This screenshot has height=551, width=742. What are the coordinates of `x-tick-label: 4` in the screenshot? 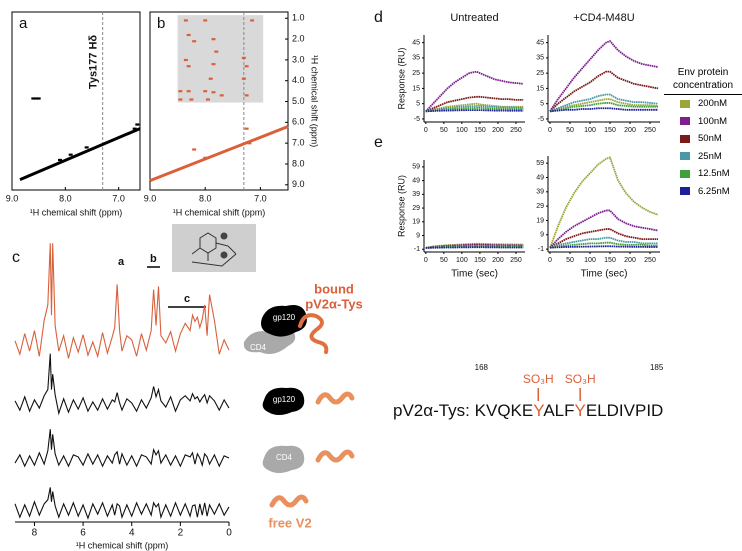 It's located at (132, 533).